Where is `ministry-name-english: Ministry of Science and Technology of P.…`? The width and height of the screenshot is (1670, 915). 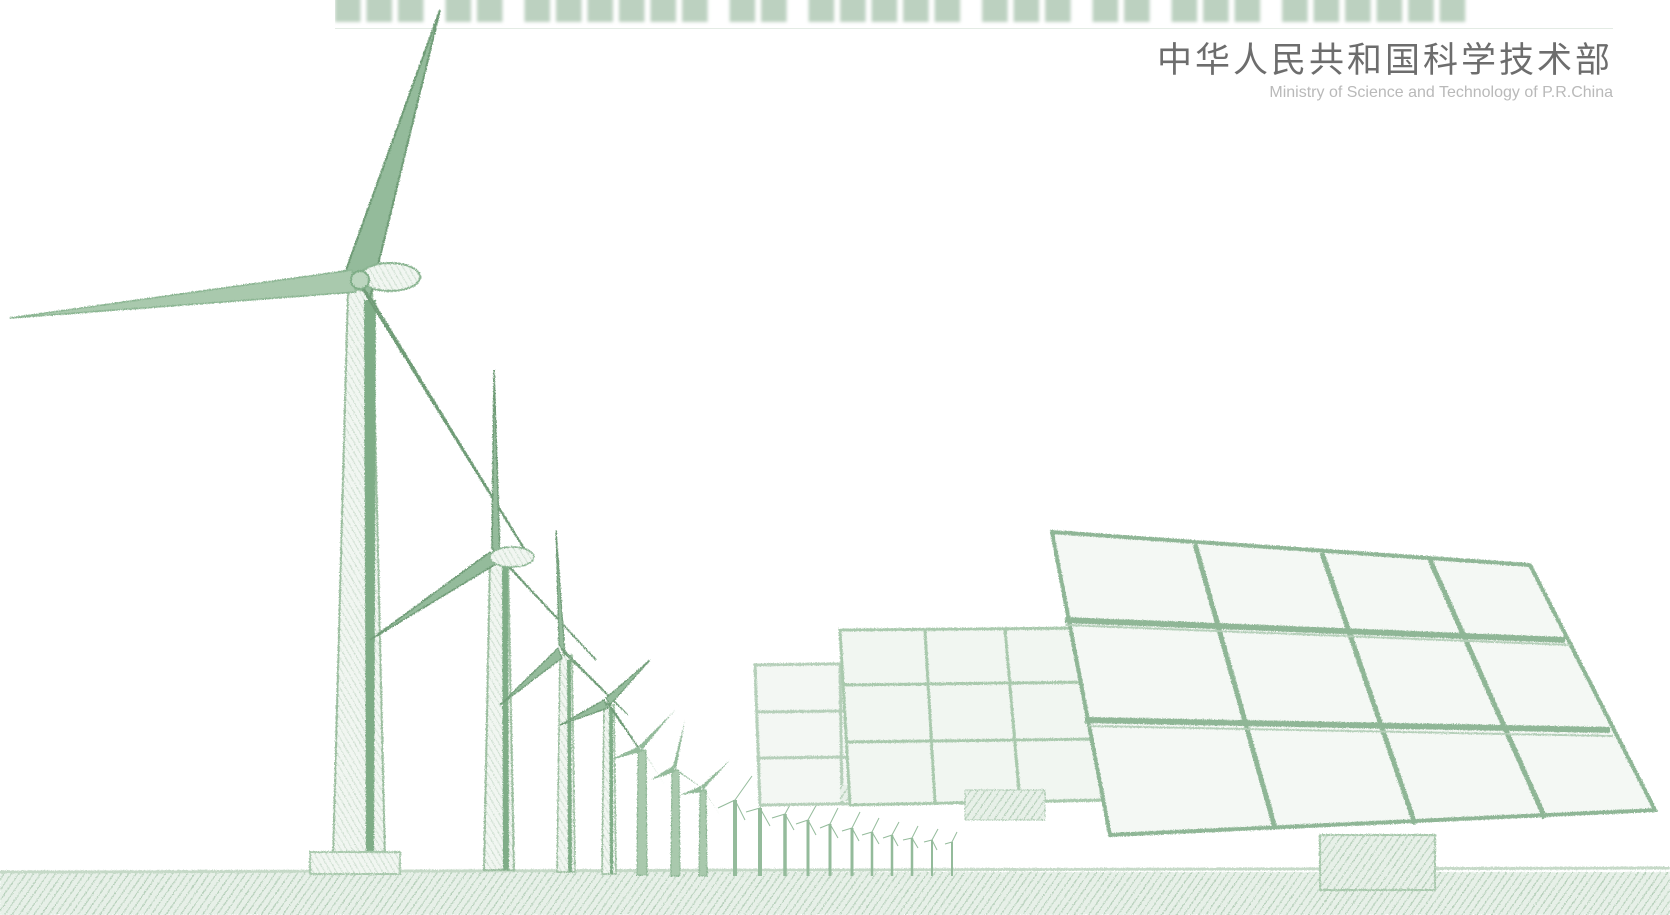 ministry-name-english: Ministry of Science and Technology of P.… is located at coordinates (1441, 92).